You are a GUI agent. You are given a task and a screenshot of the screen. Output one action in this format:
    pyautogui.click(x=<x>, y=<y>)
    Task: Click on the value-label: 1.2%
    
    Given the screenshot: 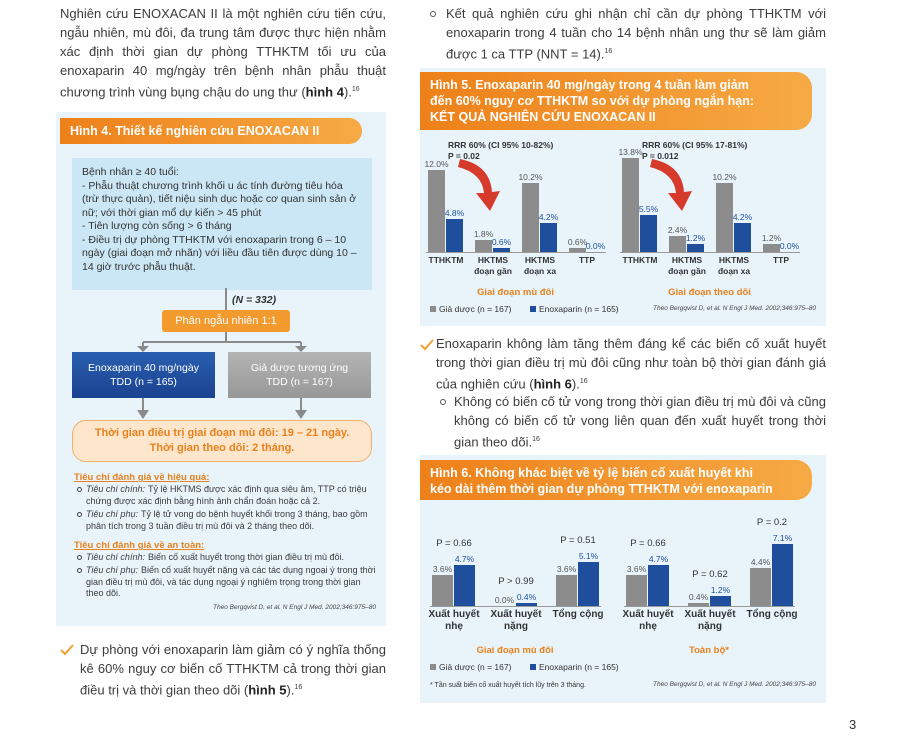 What is the action you would take?
    pyautogui.click(x=695, y=237)
    